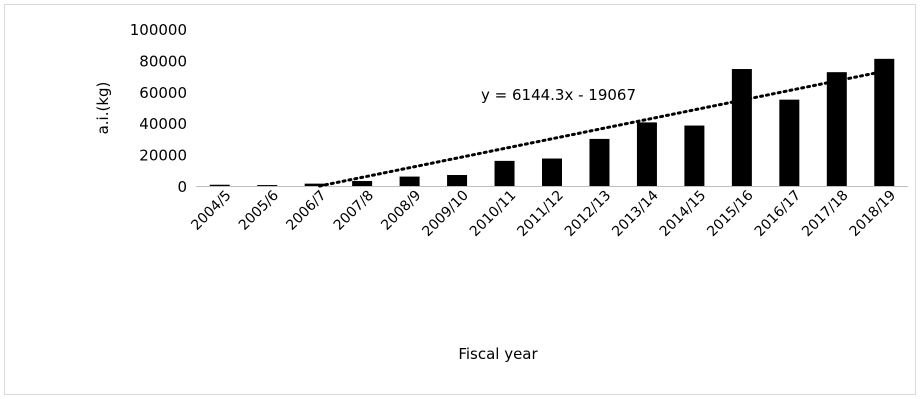  What do you see at coordinates (354, 211) in the screenshot?
I see `x-tick-label: 2007/8` at bounding box center [354, 211].